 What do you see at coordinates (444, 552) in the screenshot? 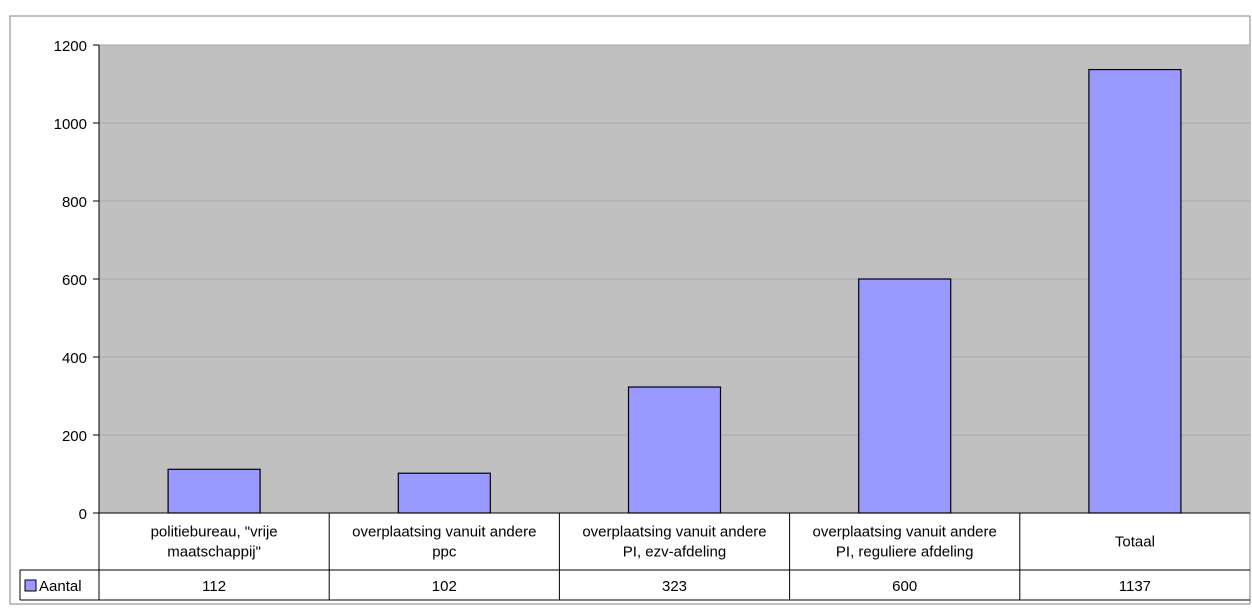
I see `x-tick-label: ppc` at bounding box center [444, 552].